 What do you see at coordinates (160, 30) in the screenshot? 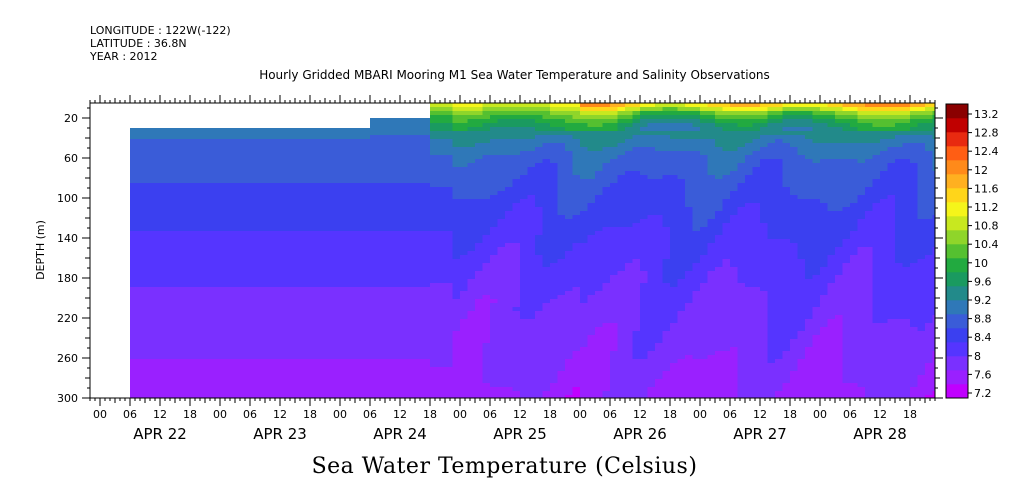
I see `longitude-label: LONGITUDE : 122W(-122)` at bounding box center [160, 30].